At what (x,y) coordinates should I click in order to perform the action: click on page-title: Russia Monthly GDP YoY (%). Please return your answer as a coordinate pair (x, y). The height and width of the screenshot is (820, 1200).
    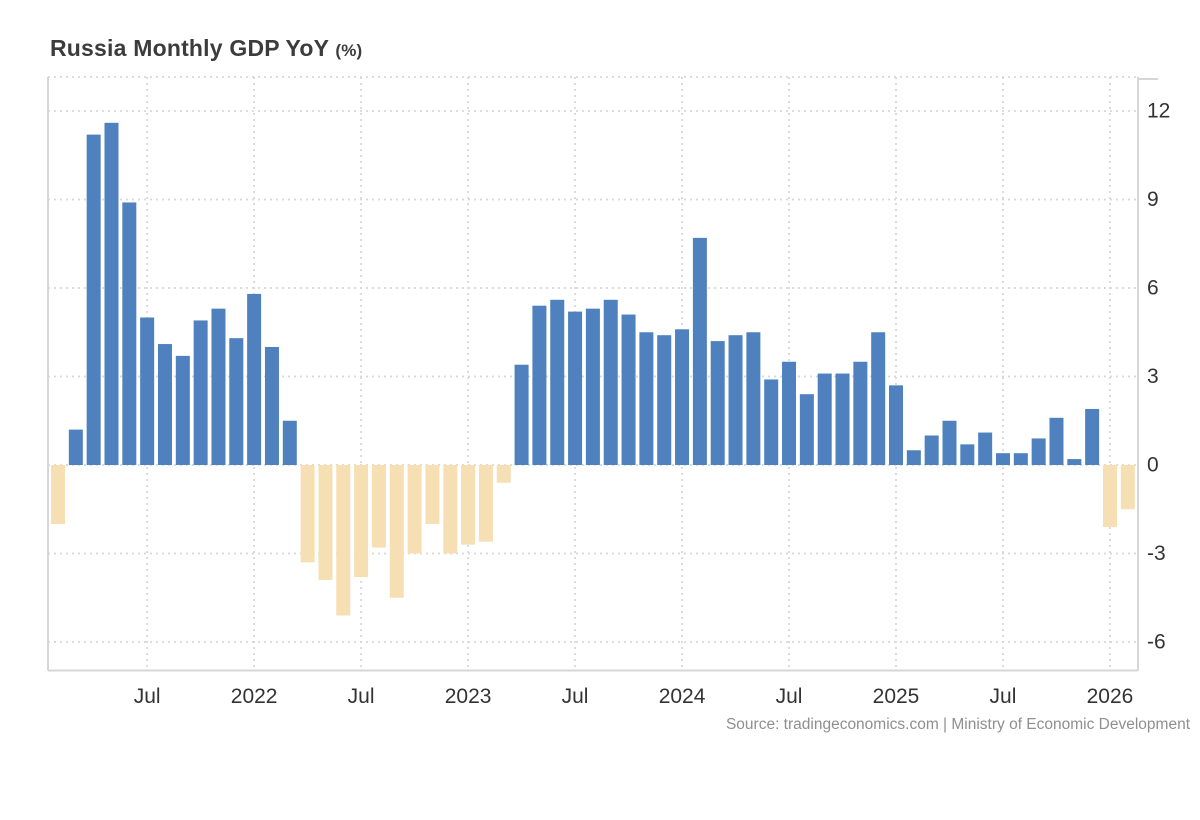
    Looking at the image, I should click on (206, 48).